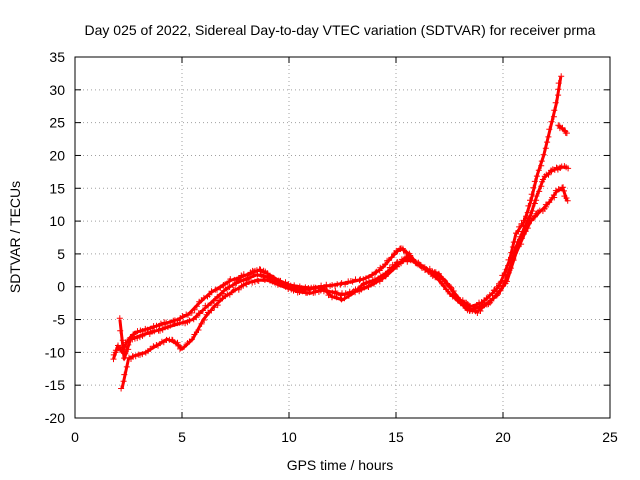  Describe the element at coordinates (562, 129) in the screenshot. I see `series-short-segment` at that location.